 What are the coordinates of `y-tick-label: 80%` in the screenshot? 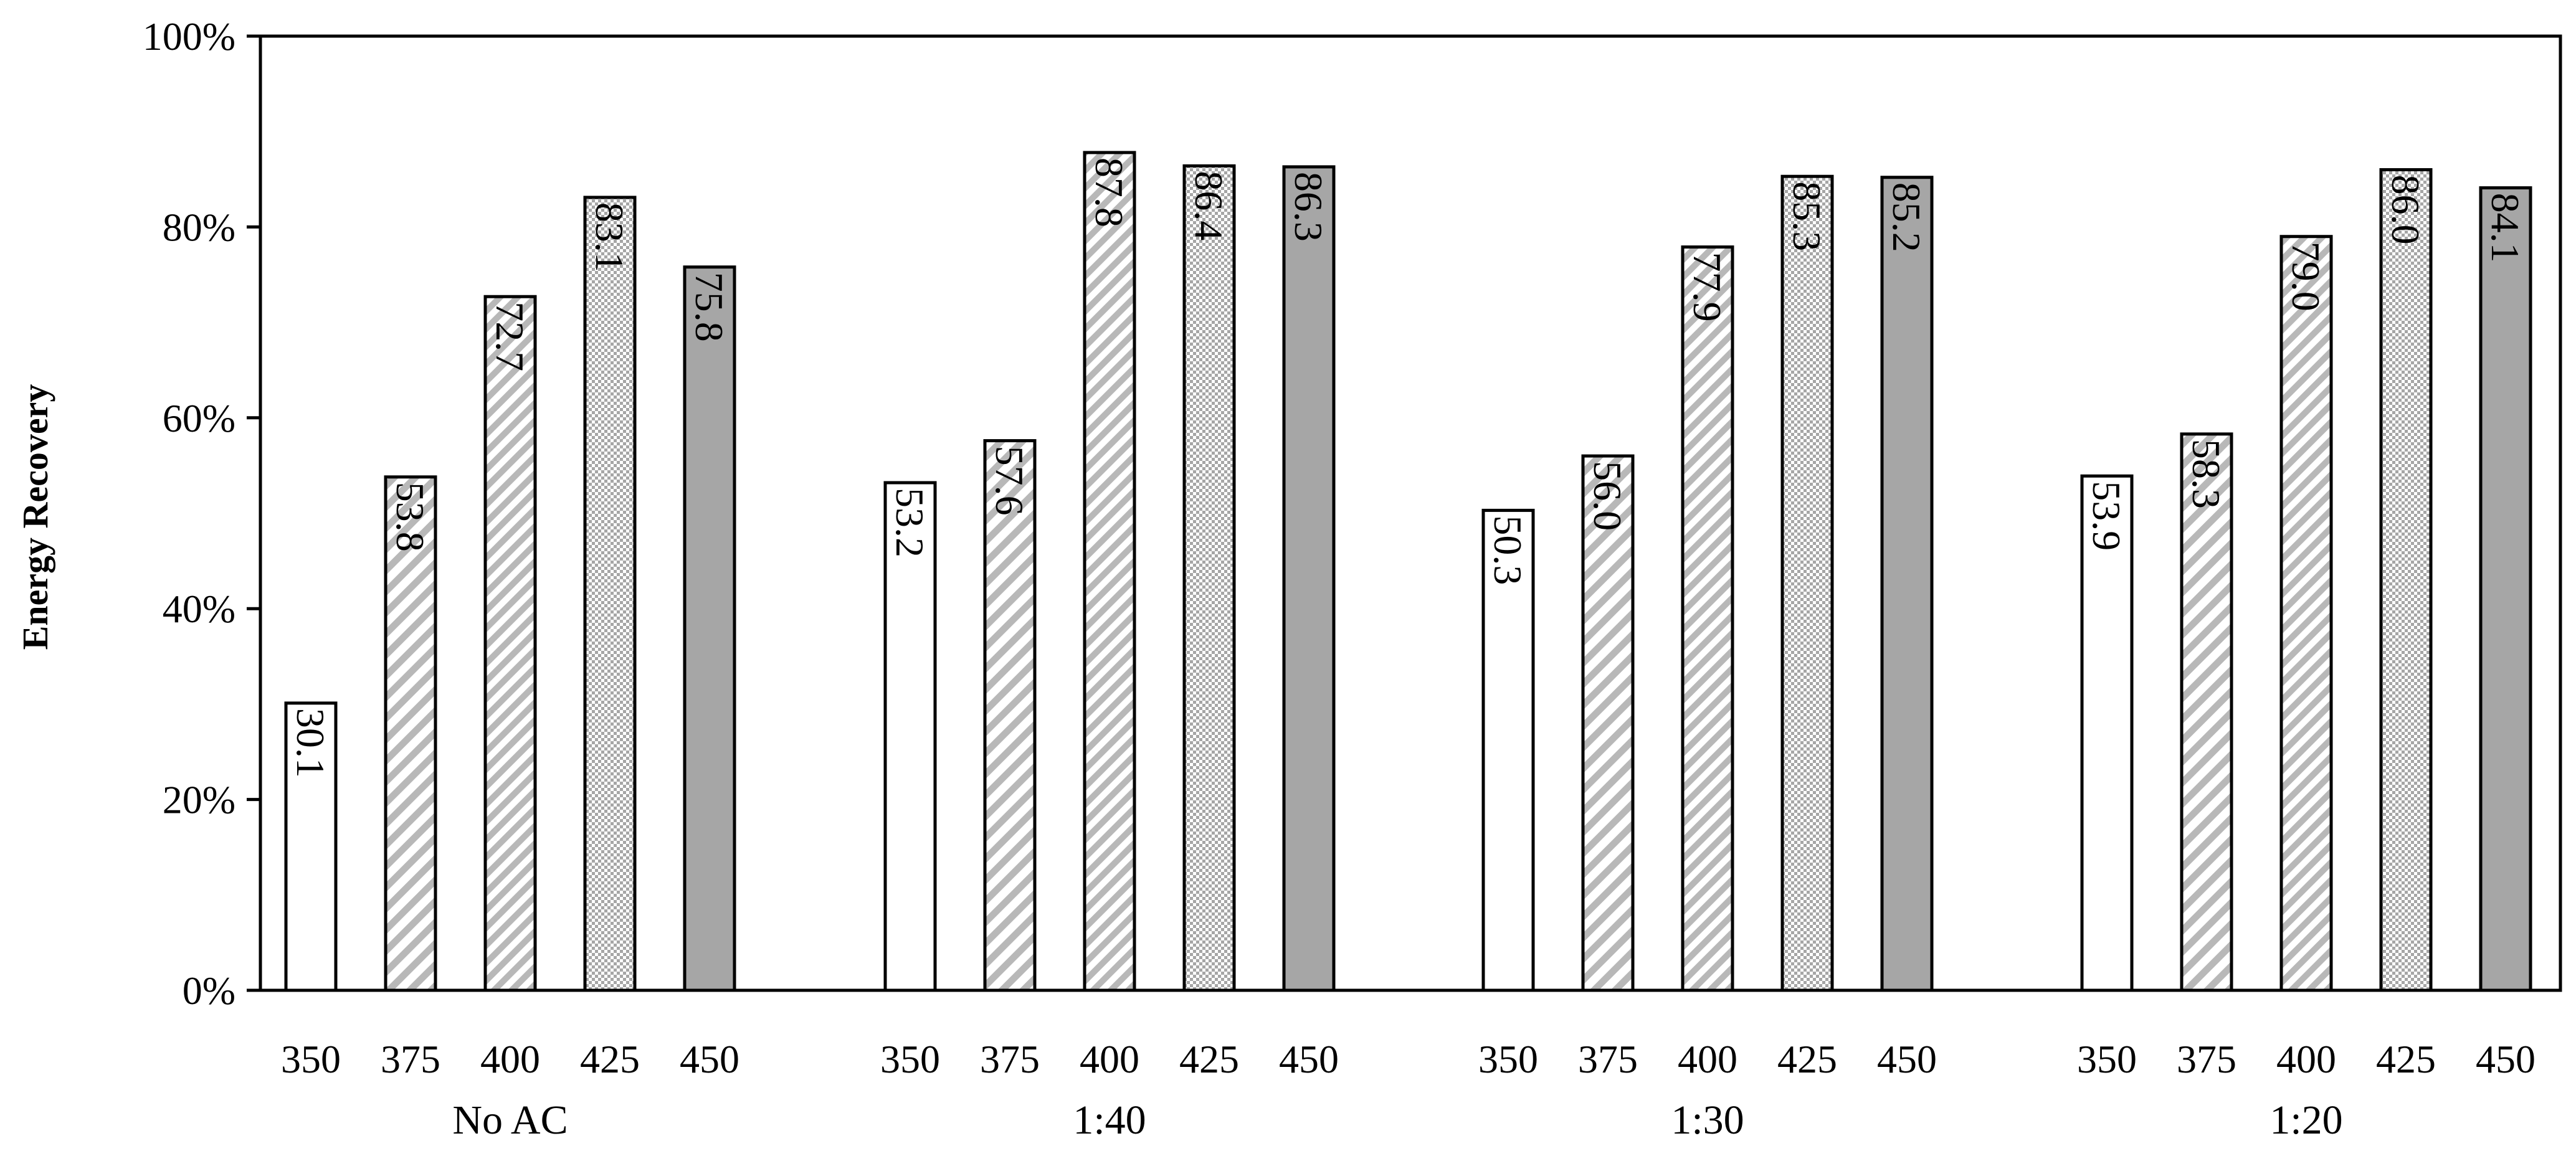 It's located at (199, 227).